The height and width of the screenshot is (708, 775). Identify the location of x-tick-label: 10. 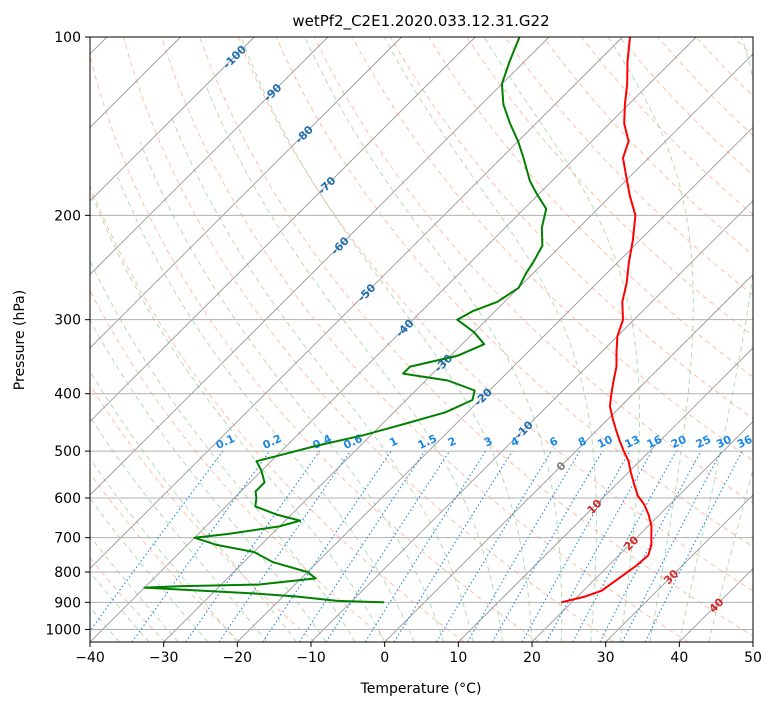
(458, 658).